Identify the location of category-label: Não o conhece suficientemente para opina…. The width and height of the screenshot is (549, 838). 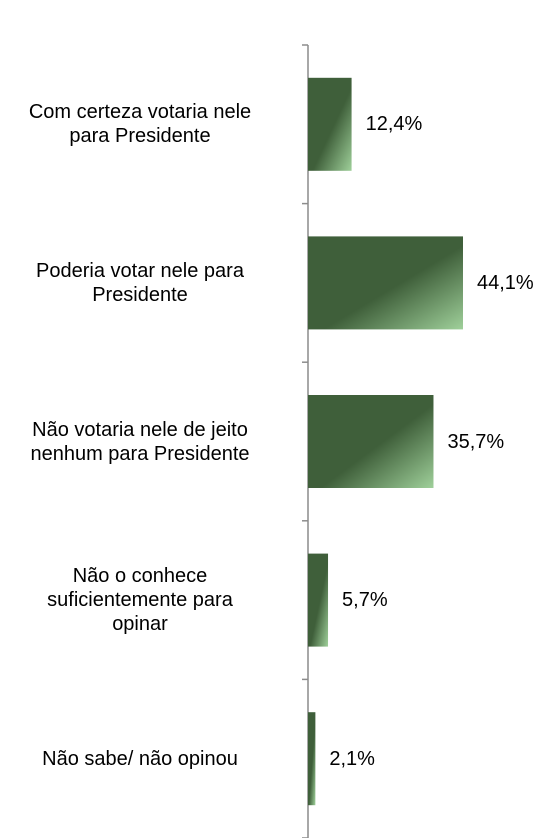
(140, 600).